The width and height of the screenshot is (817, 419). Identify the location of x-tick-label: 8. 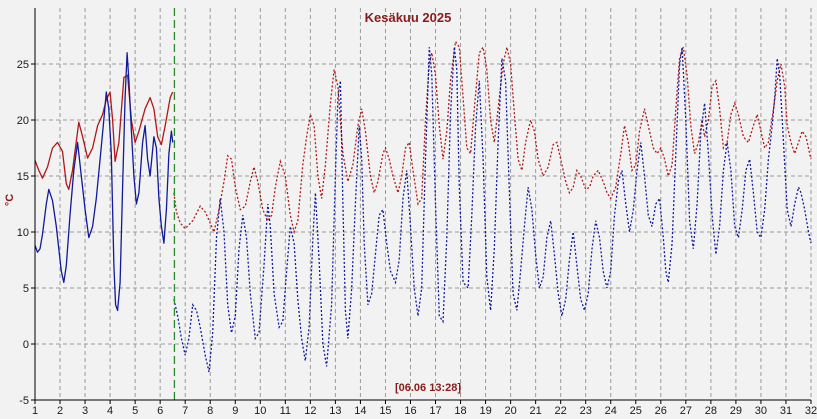
(210, 411).